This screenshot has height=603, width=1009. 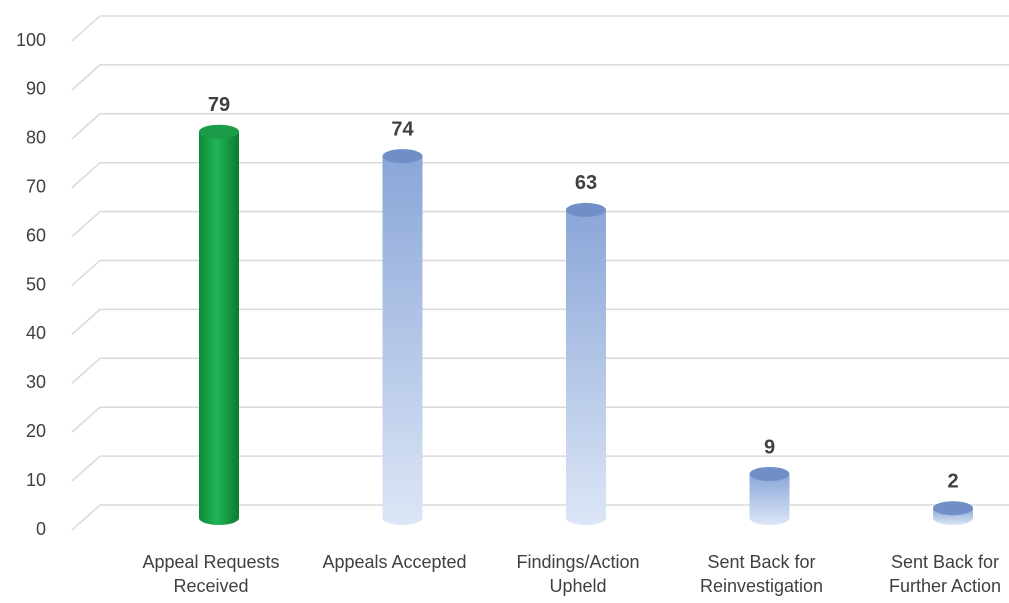 I want to click on value-label: 9, so click(x=769, y=447).